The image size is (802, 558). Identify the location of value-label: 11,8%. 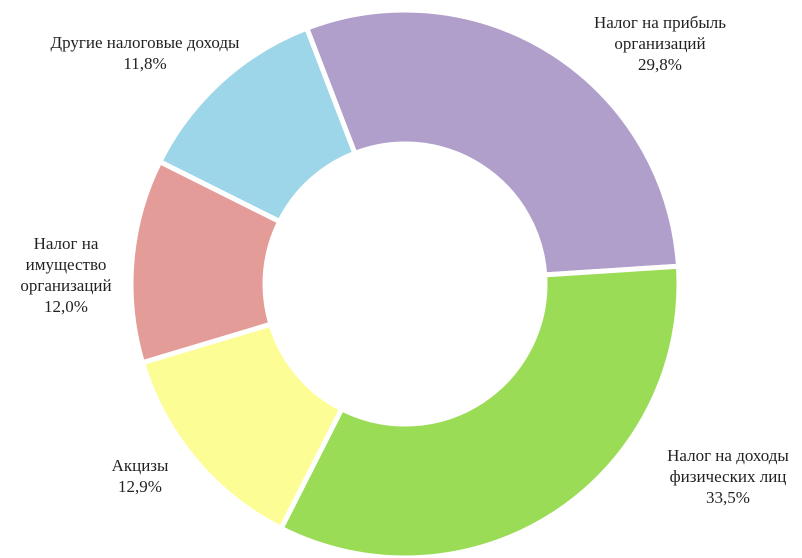
(145, 63).